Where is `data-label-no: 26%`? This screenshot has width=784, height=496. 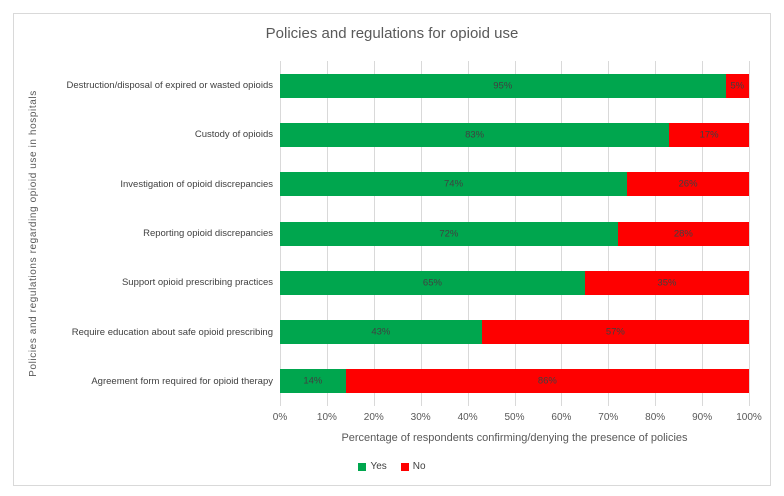 data-label-no: 26% is located at coordinates (688, 184).